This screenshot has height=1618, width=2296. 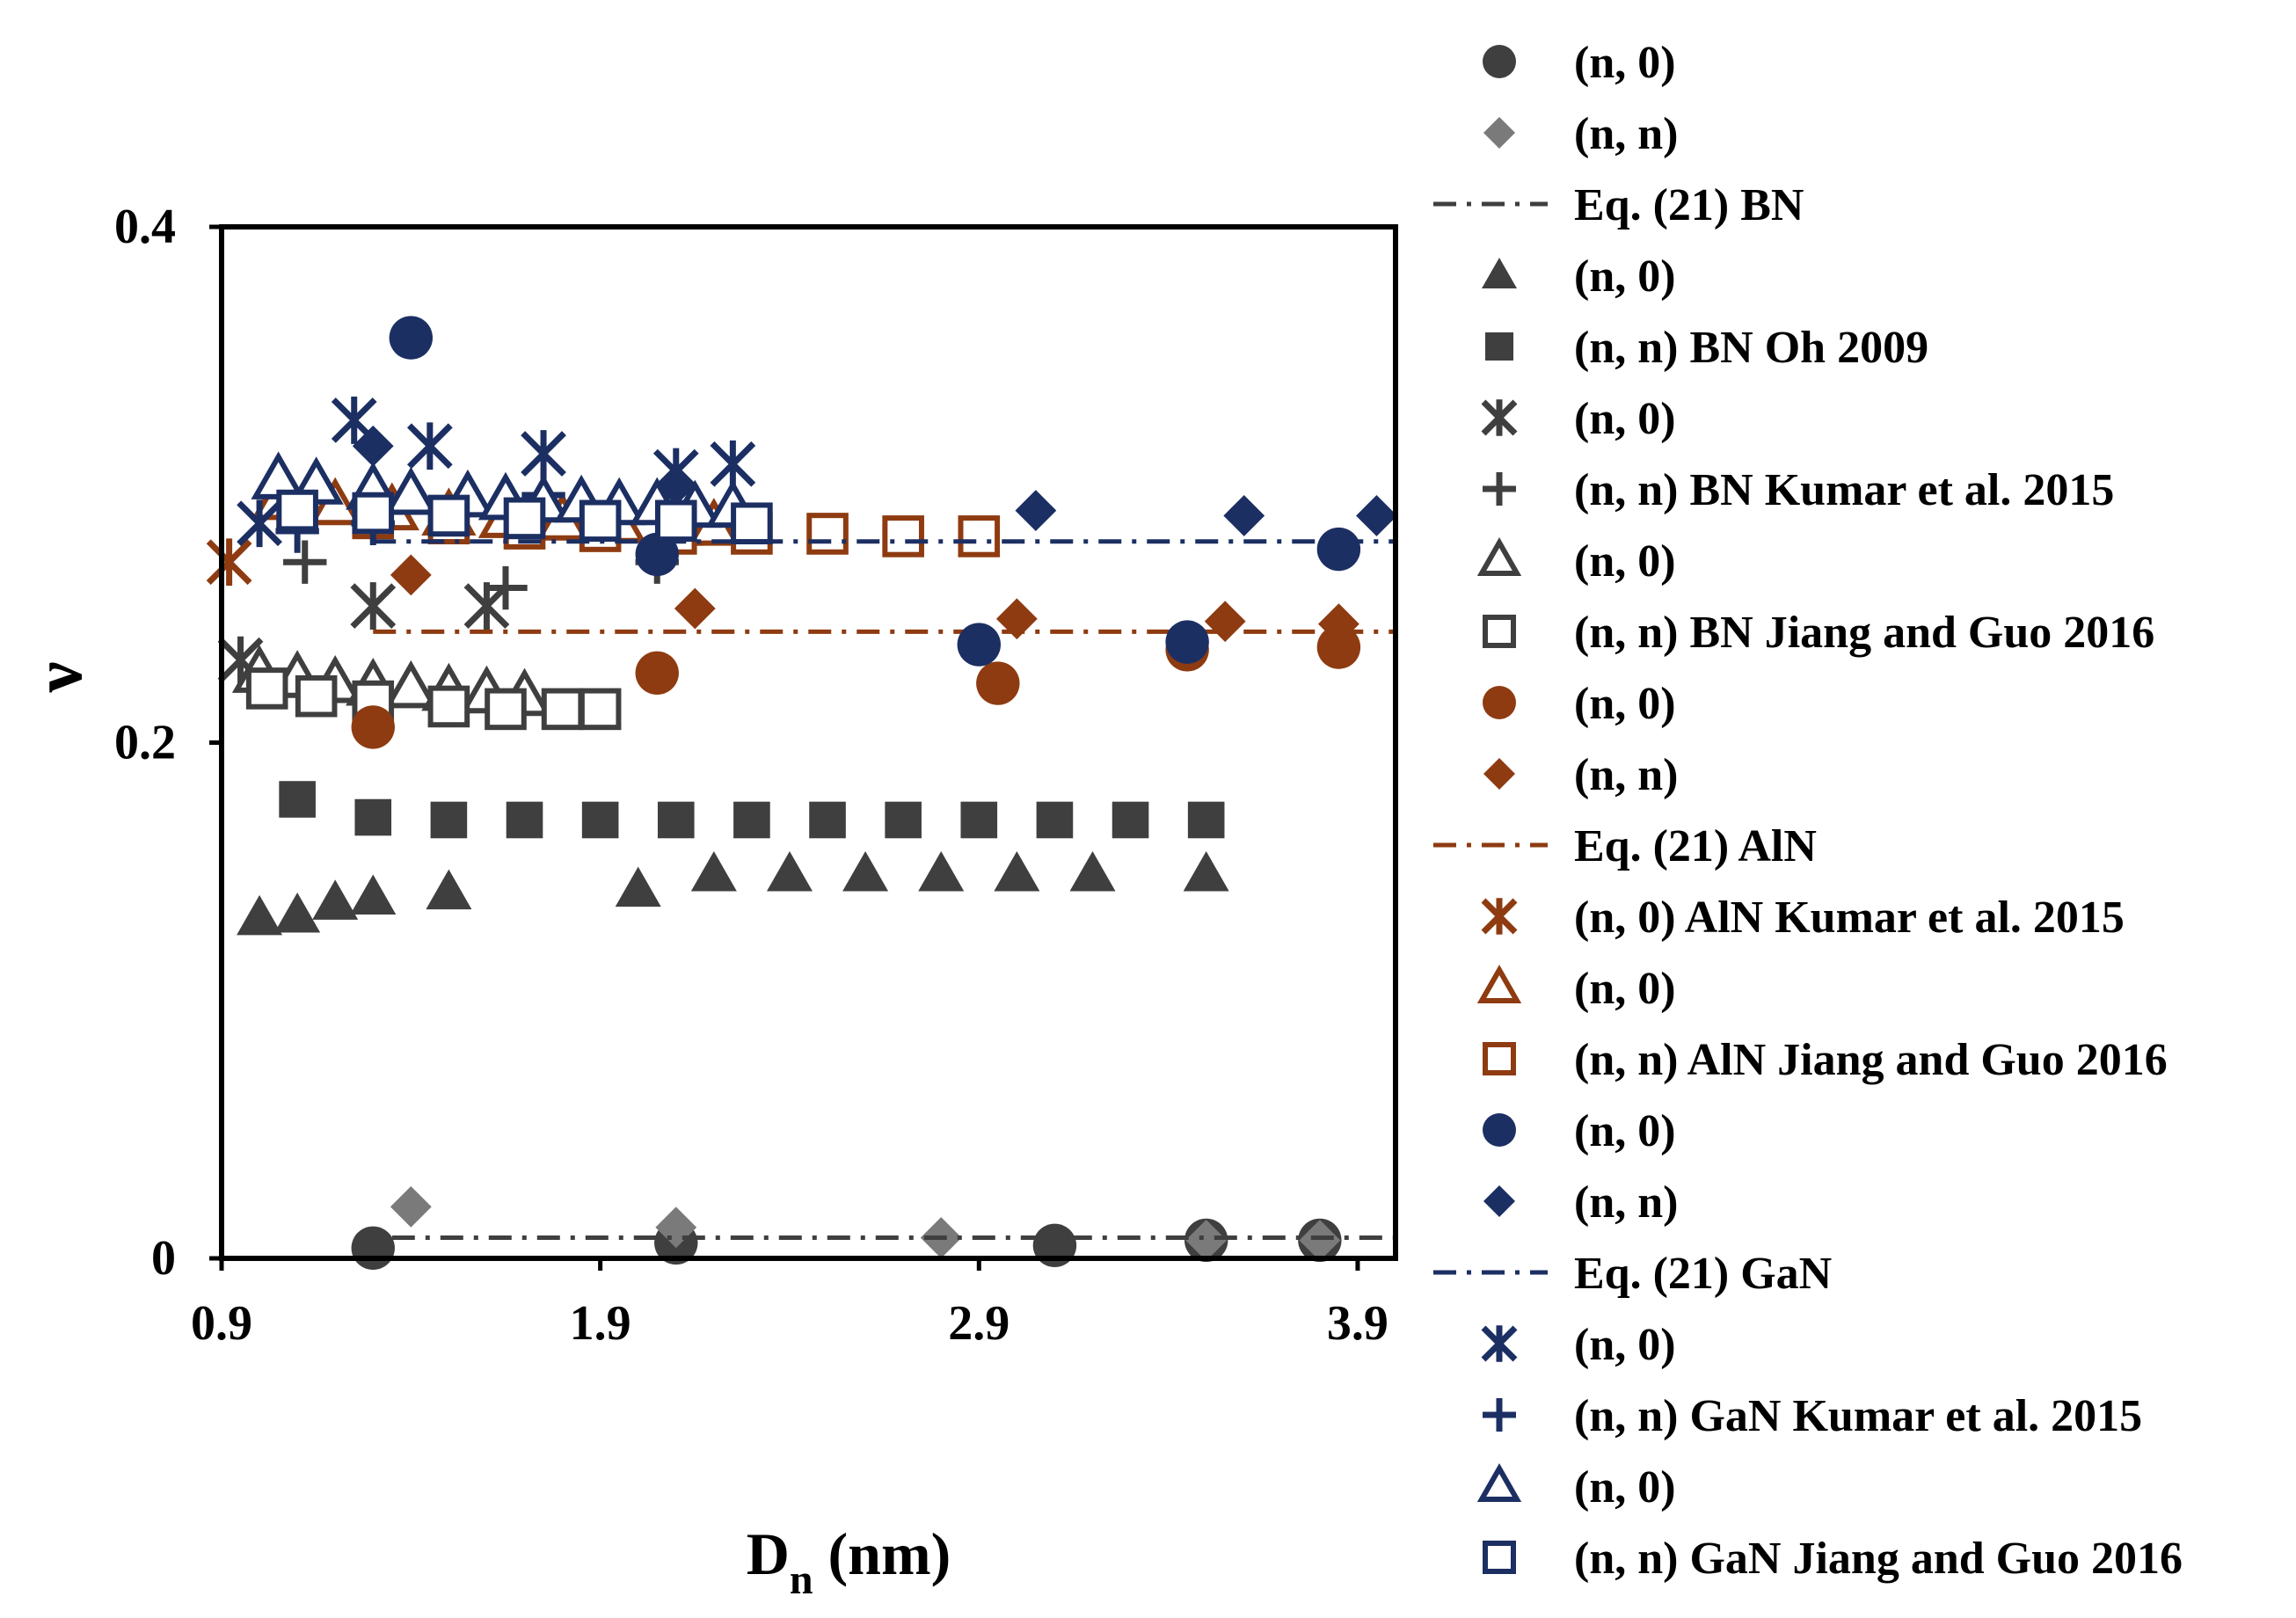 I want to click on legend-label: (n, n), so click(x=1626, y=134).